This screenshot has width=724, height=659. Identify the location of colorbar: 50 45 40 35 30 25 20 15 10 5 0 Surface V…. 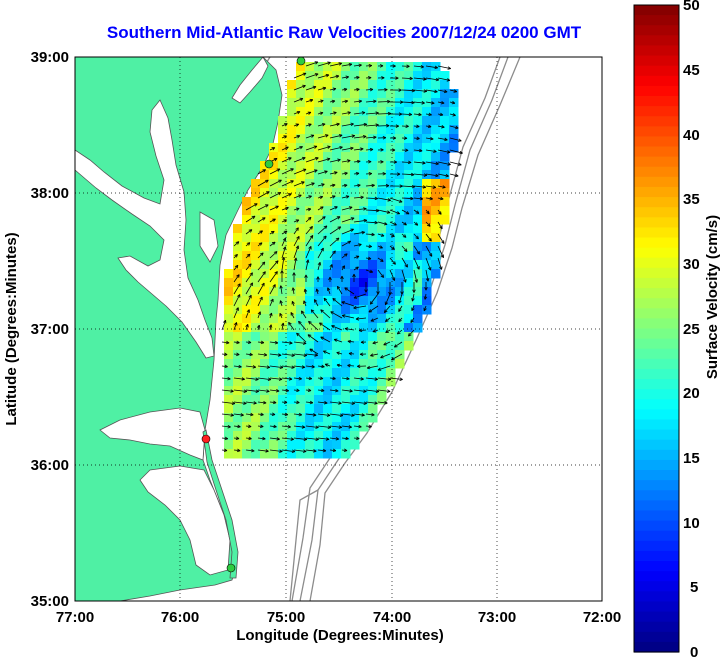
(677, 329).